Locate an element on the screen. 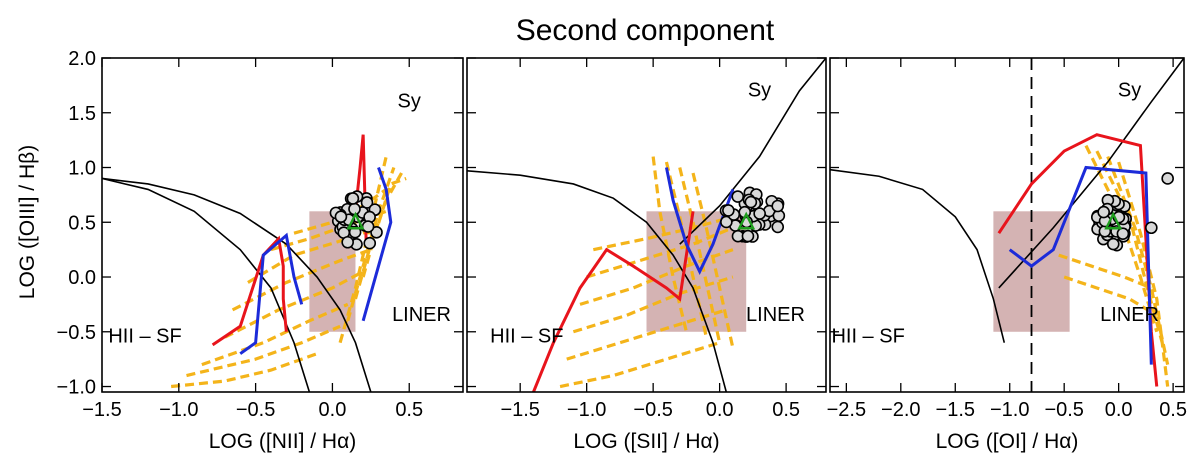 The width and height of the screenshot is (1200, 465). y-tick-label: −1.0 is located at coordinates (76, 388).